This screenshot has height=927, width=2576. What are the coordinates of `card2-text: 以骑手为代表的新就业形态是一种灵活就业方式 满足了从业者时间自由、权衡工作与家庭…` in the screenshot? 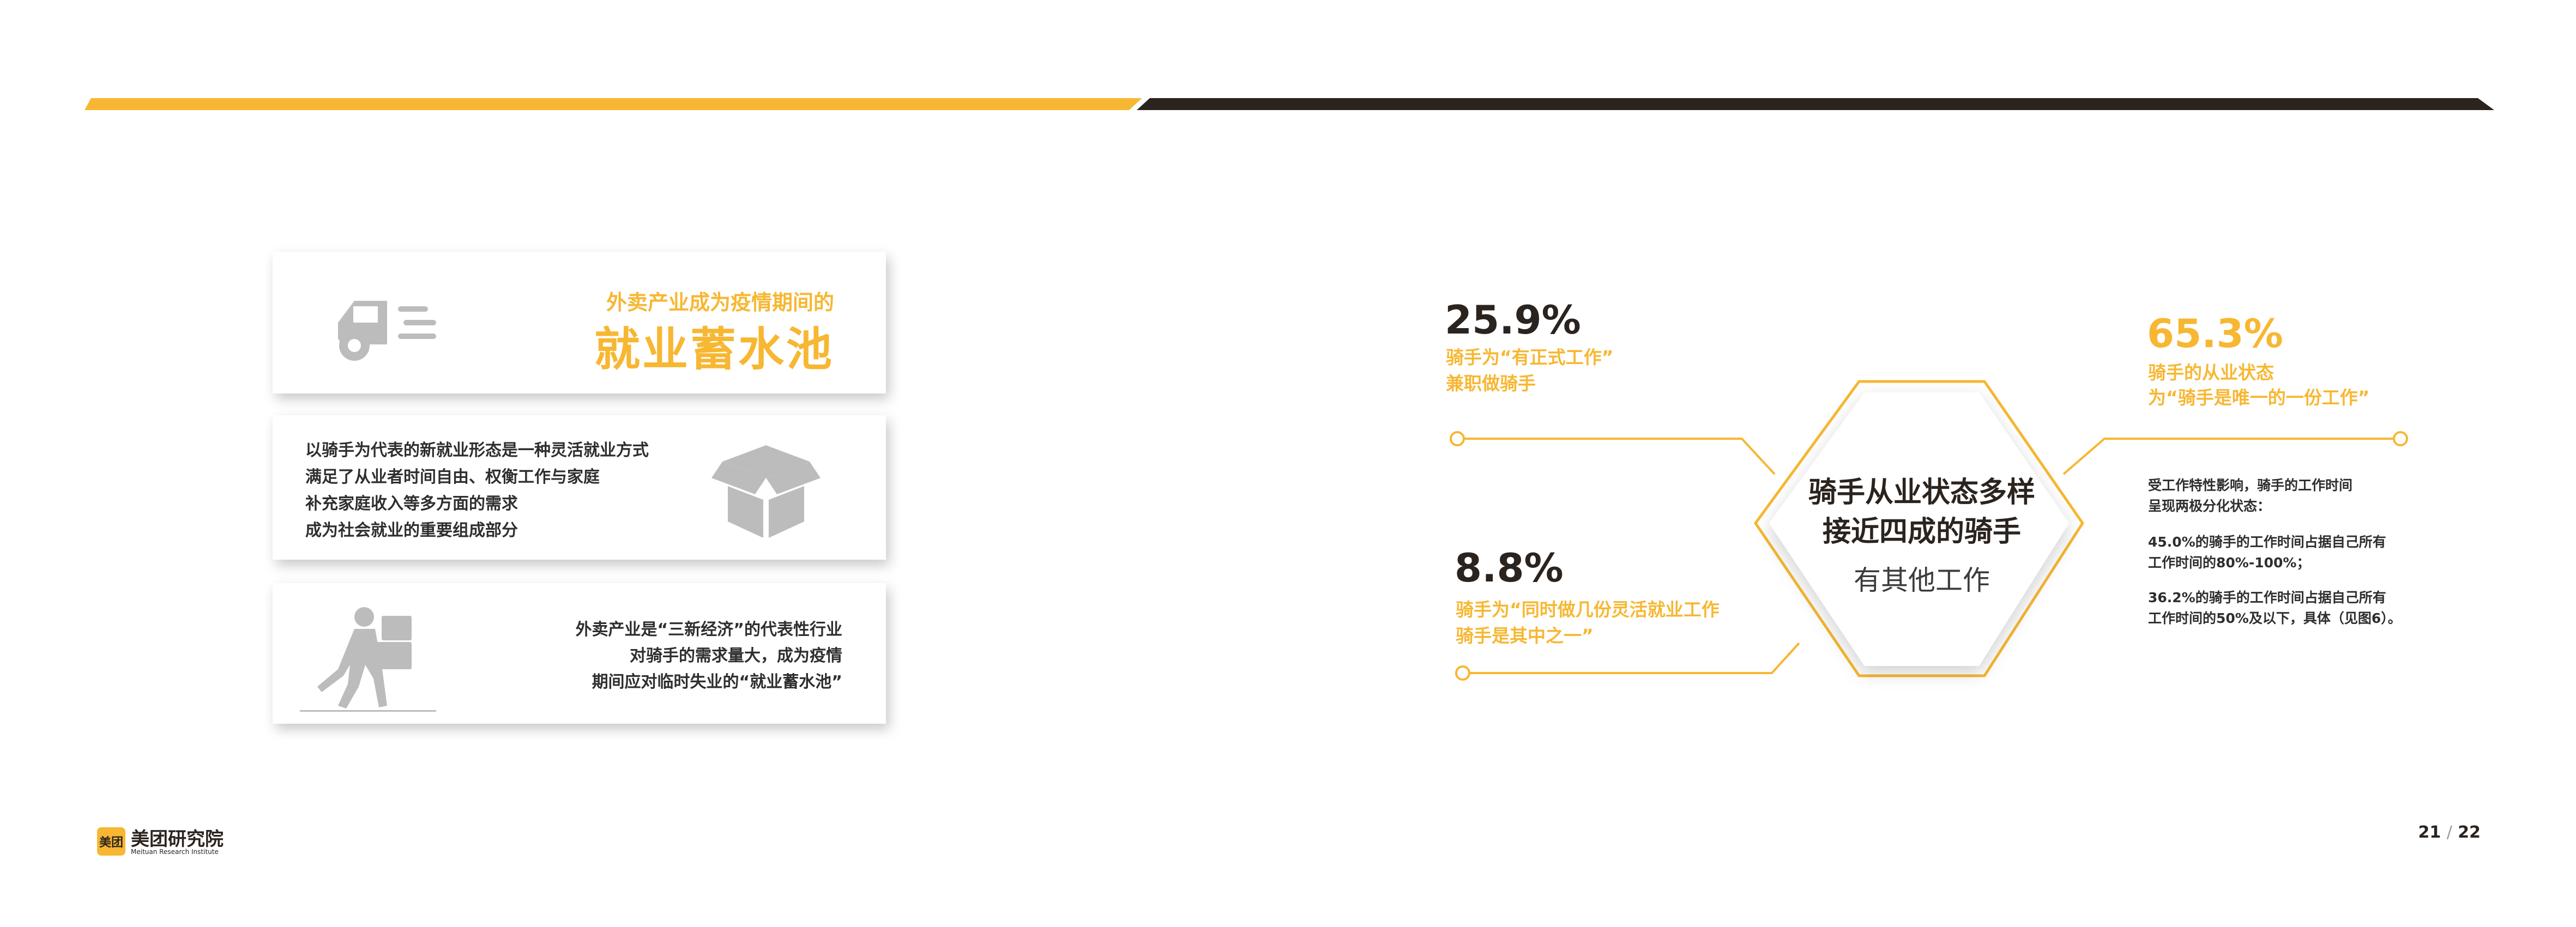 It's located at (477, 490).